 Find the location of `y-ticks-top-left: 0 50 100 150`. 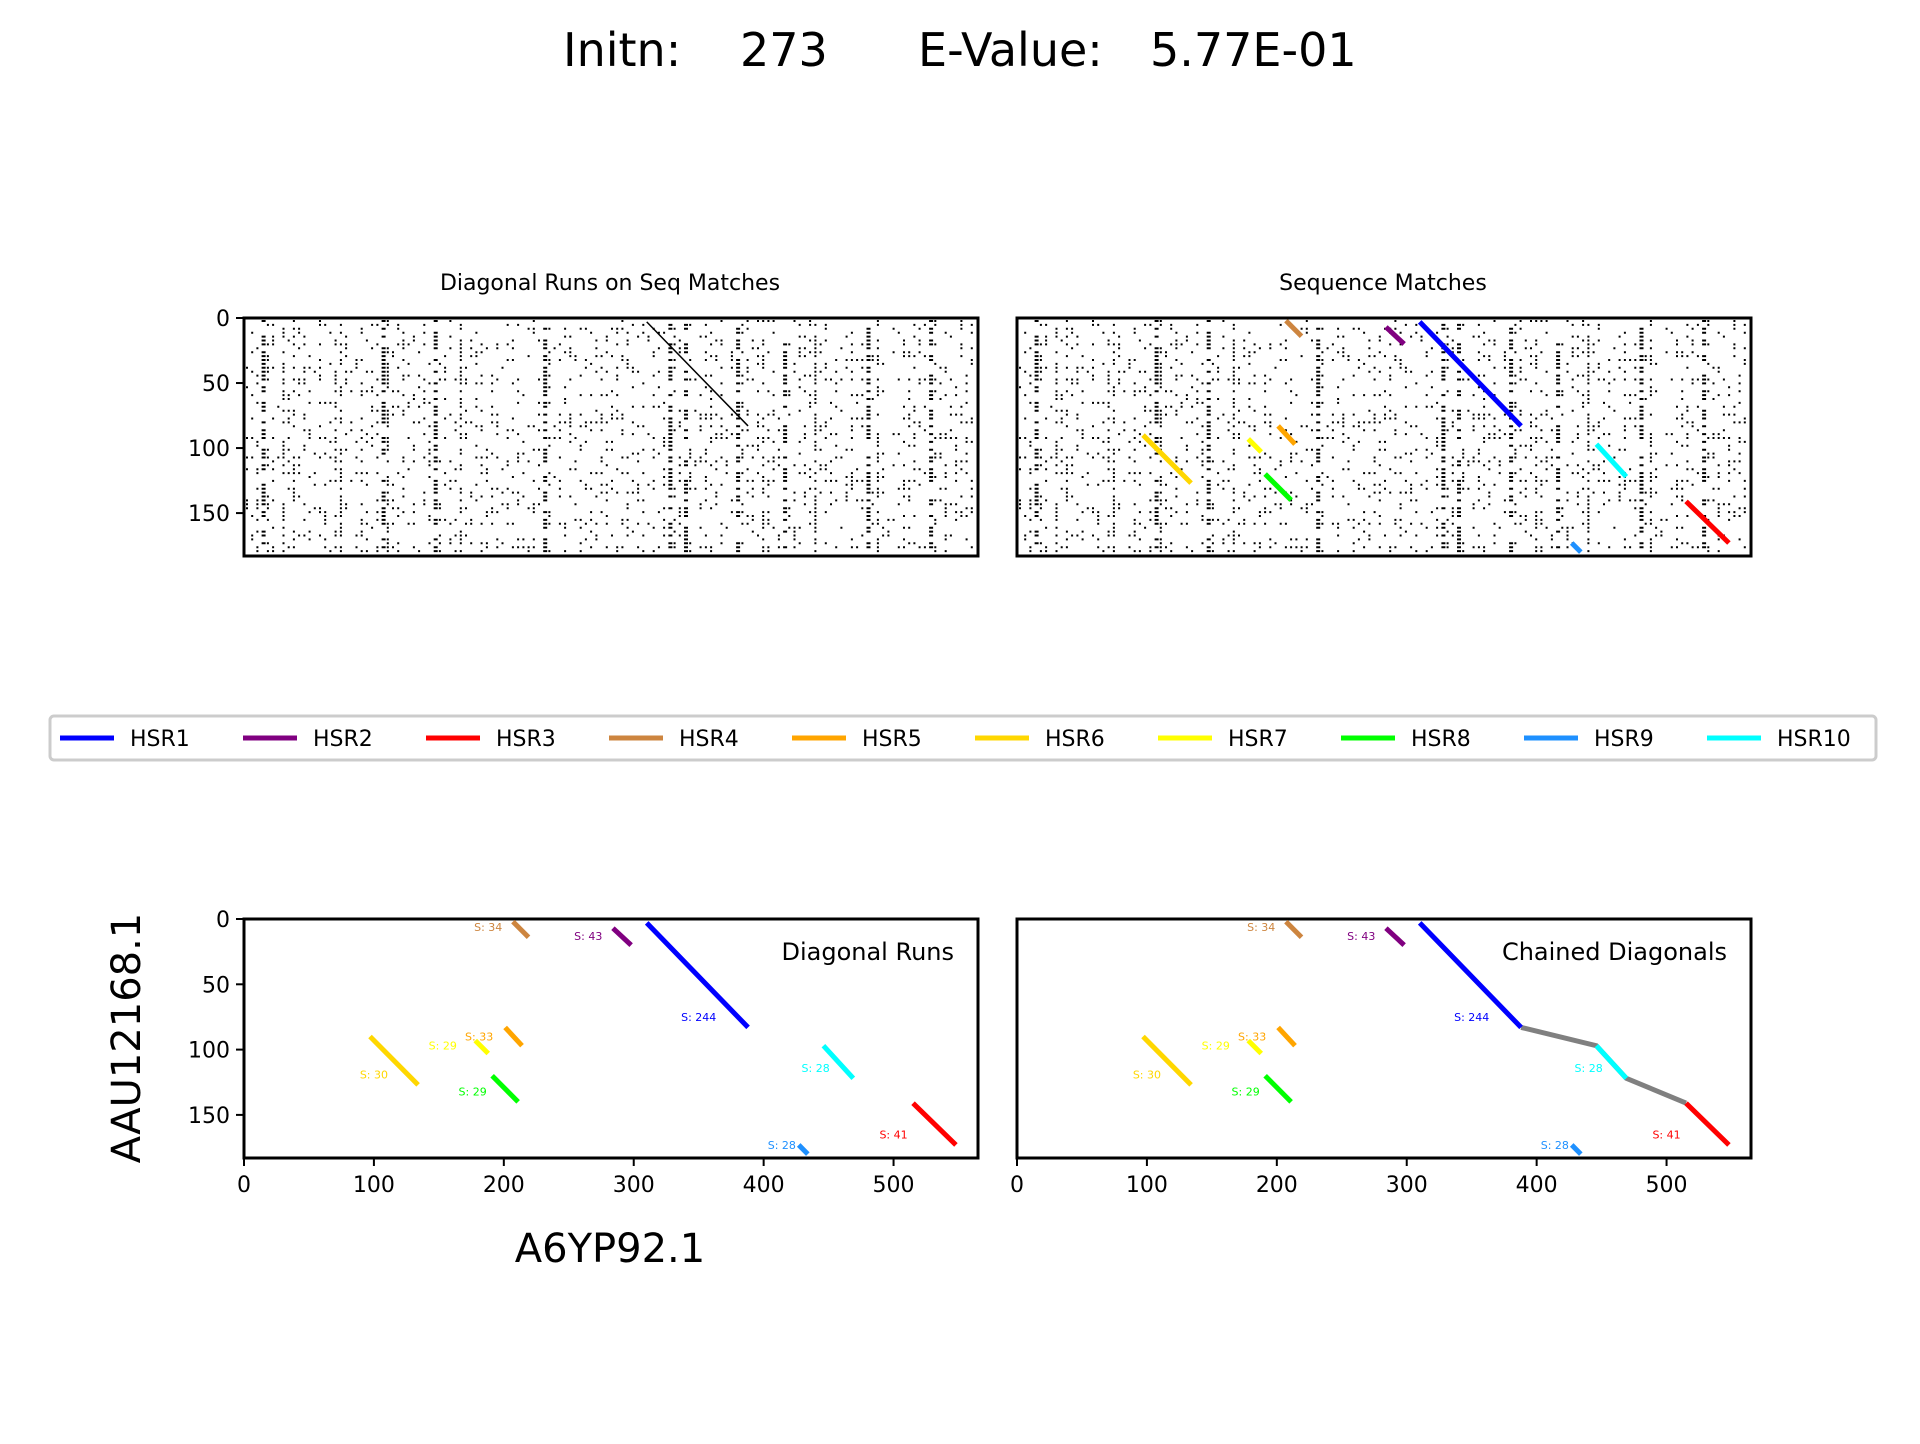

y-ticks-top-left: 0 50 100 150 is located at coordinates (216, 417).